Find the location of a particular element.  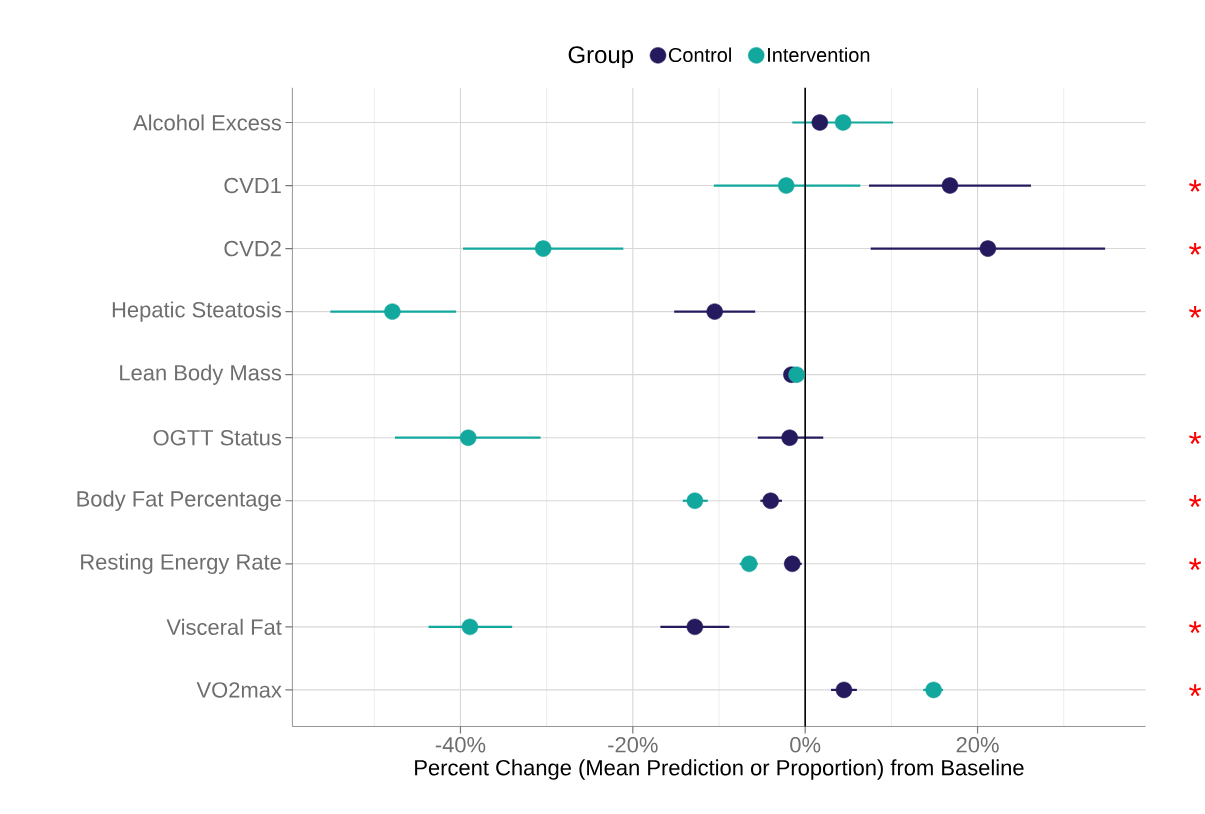

x-tick-label: 0% is located at coordinates (805, 744).